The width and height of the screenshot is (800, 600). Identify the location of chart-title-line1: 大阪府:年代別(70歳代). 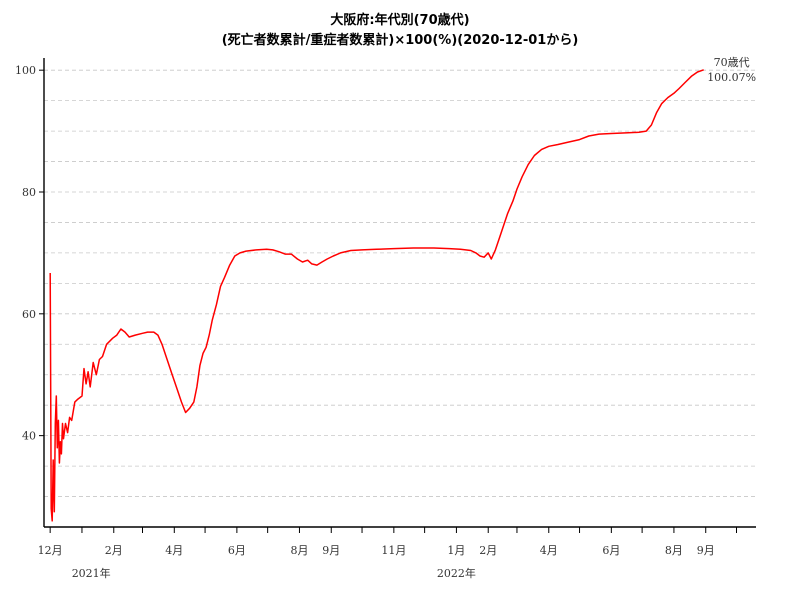
(399, 20).